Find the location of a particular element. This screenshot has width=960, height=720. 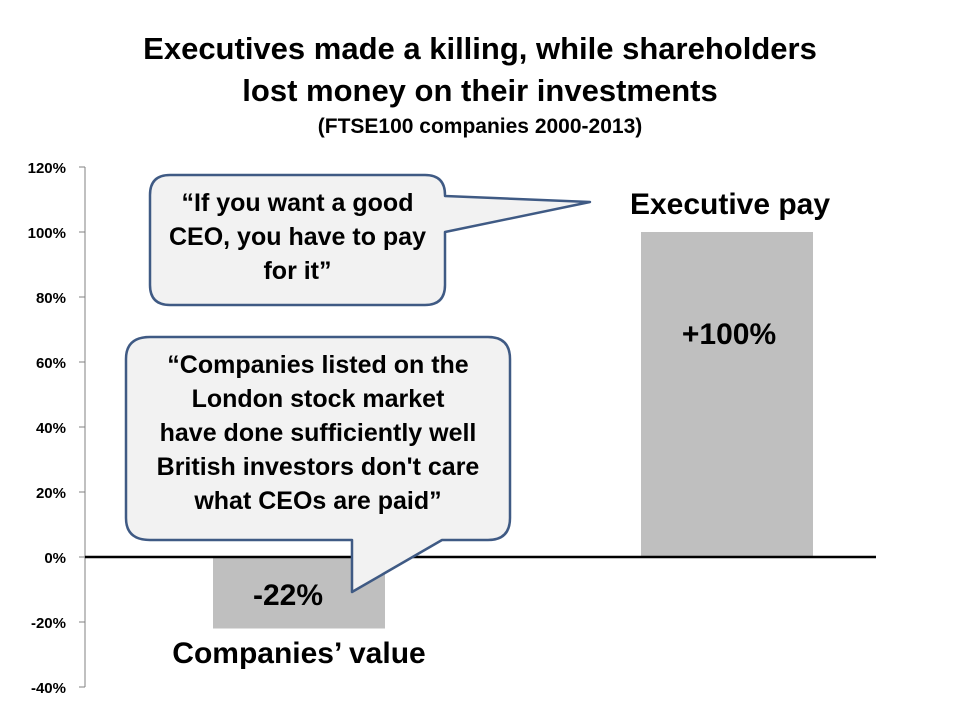

speech-bubble-companies-listed is located at coordinates (318, 464).